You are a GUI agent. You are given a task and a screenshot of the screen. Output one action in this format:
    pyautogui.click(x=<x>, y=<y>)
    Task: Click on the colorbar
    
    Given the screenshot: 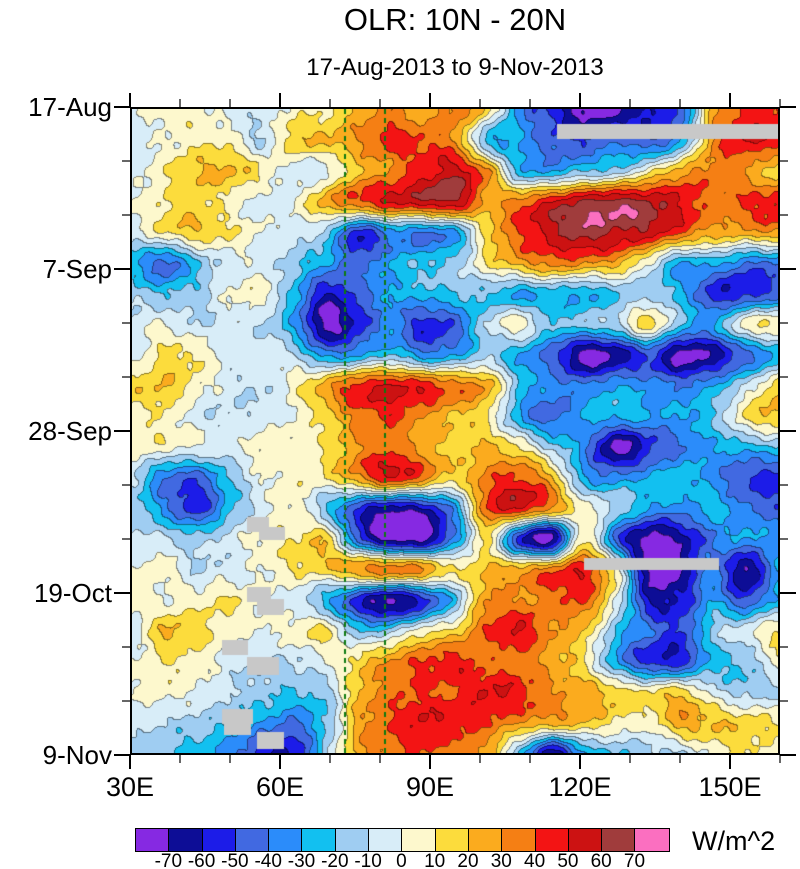 What is the action you would take?
    pyautogui.click(x=402, y=840)
    